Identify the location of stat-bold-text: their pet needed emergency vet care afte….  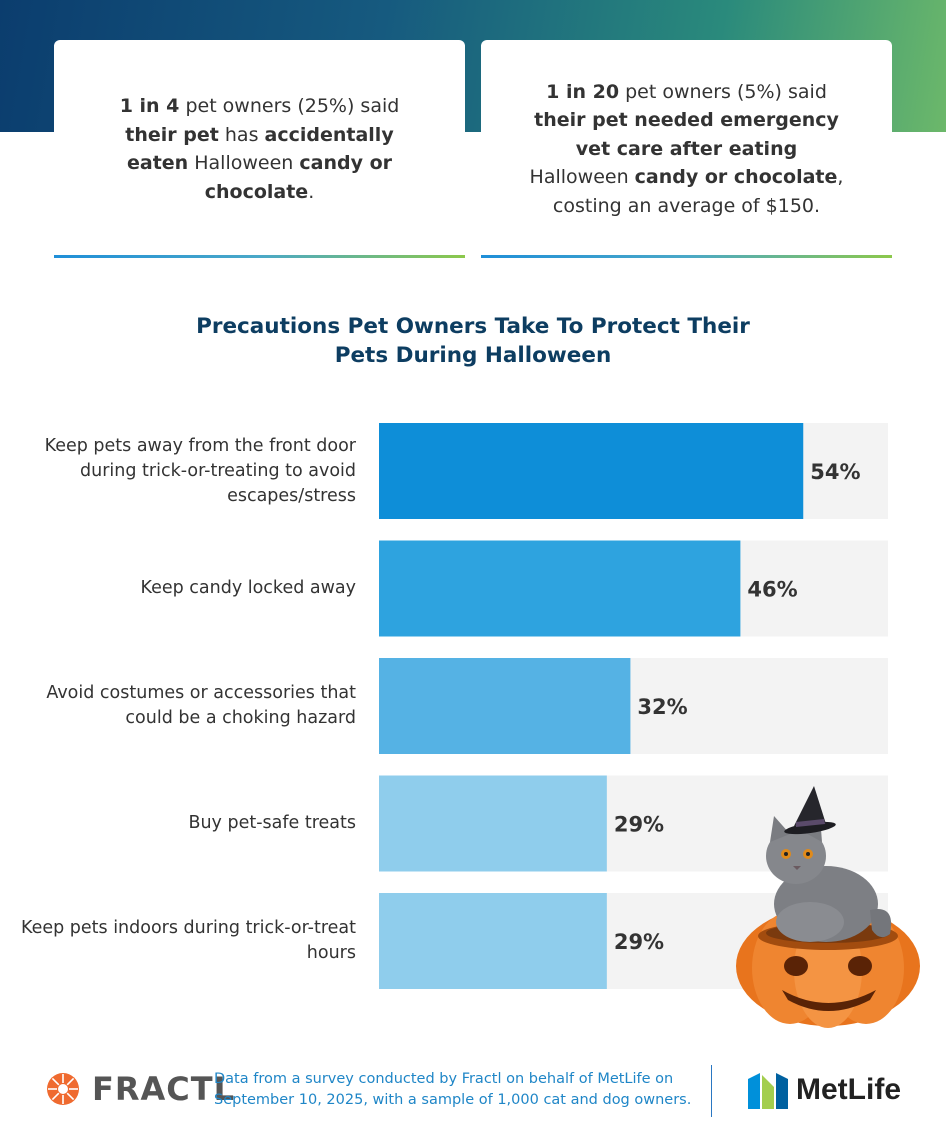
(686, 134).